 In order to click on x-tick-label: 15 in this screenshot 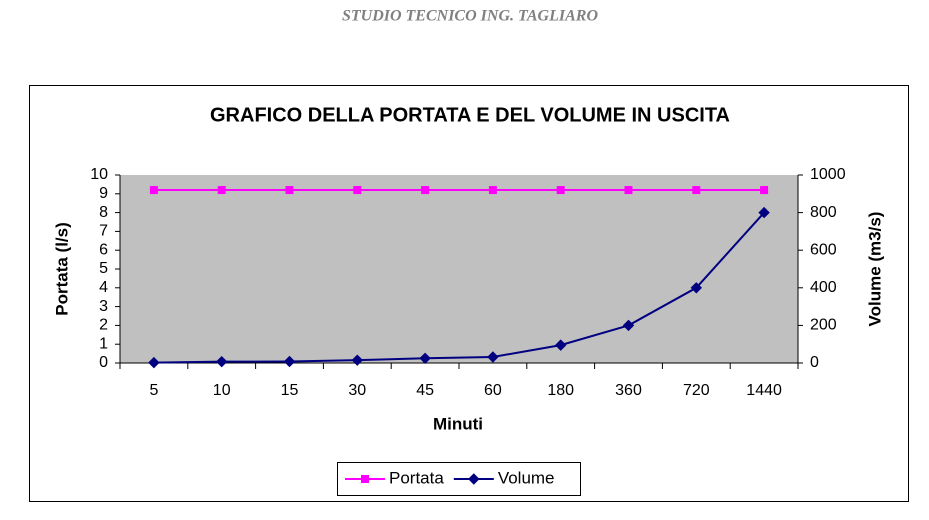, I will do `click(290, 390)`.